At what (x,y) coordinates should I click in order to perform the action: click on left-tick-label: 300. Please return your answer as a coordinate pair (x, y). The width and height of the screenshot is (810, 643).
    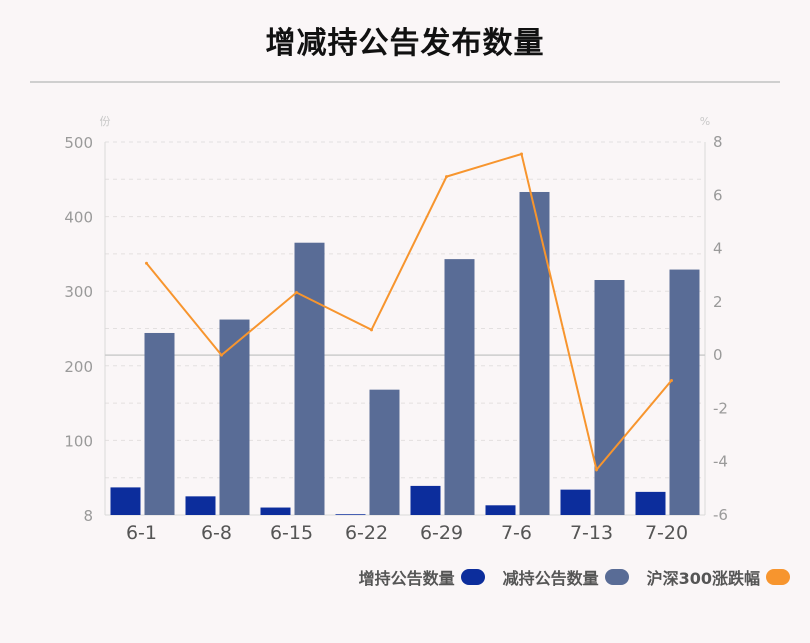
    Looking at the image, I should click on (78, 292).